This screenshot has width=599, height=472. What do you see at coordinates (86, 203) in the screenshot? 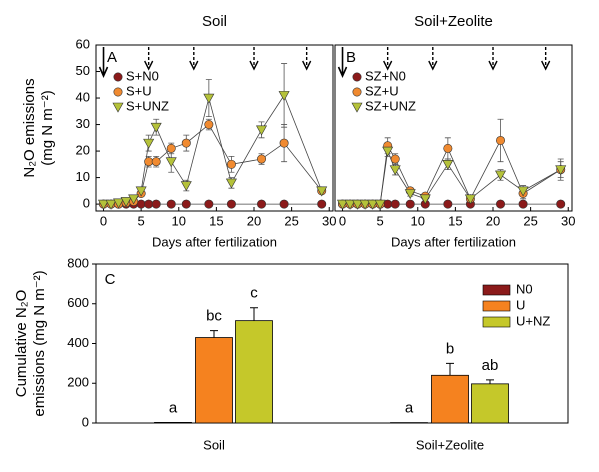
I see `y-tick-label: 0` at bounding box center [86, 203].